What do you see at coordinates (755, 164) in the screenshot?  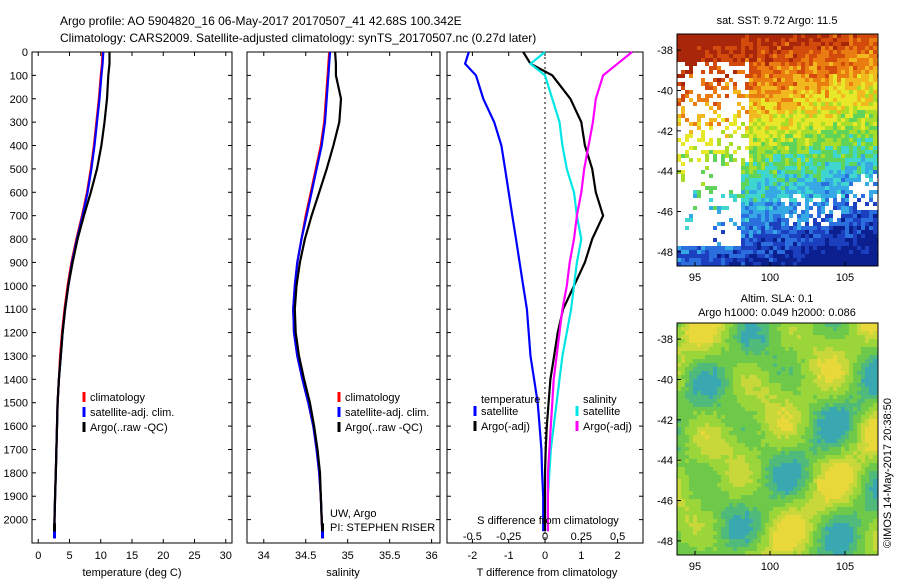 I see `sst-map-axes: 95 100 105-38-40-42-44-46-48` at bounding box center [755, 164].